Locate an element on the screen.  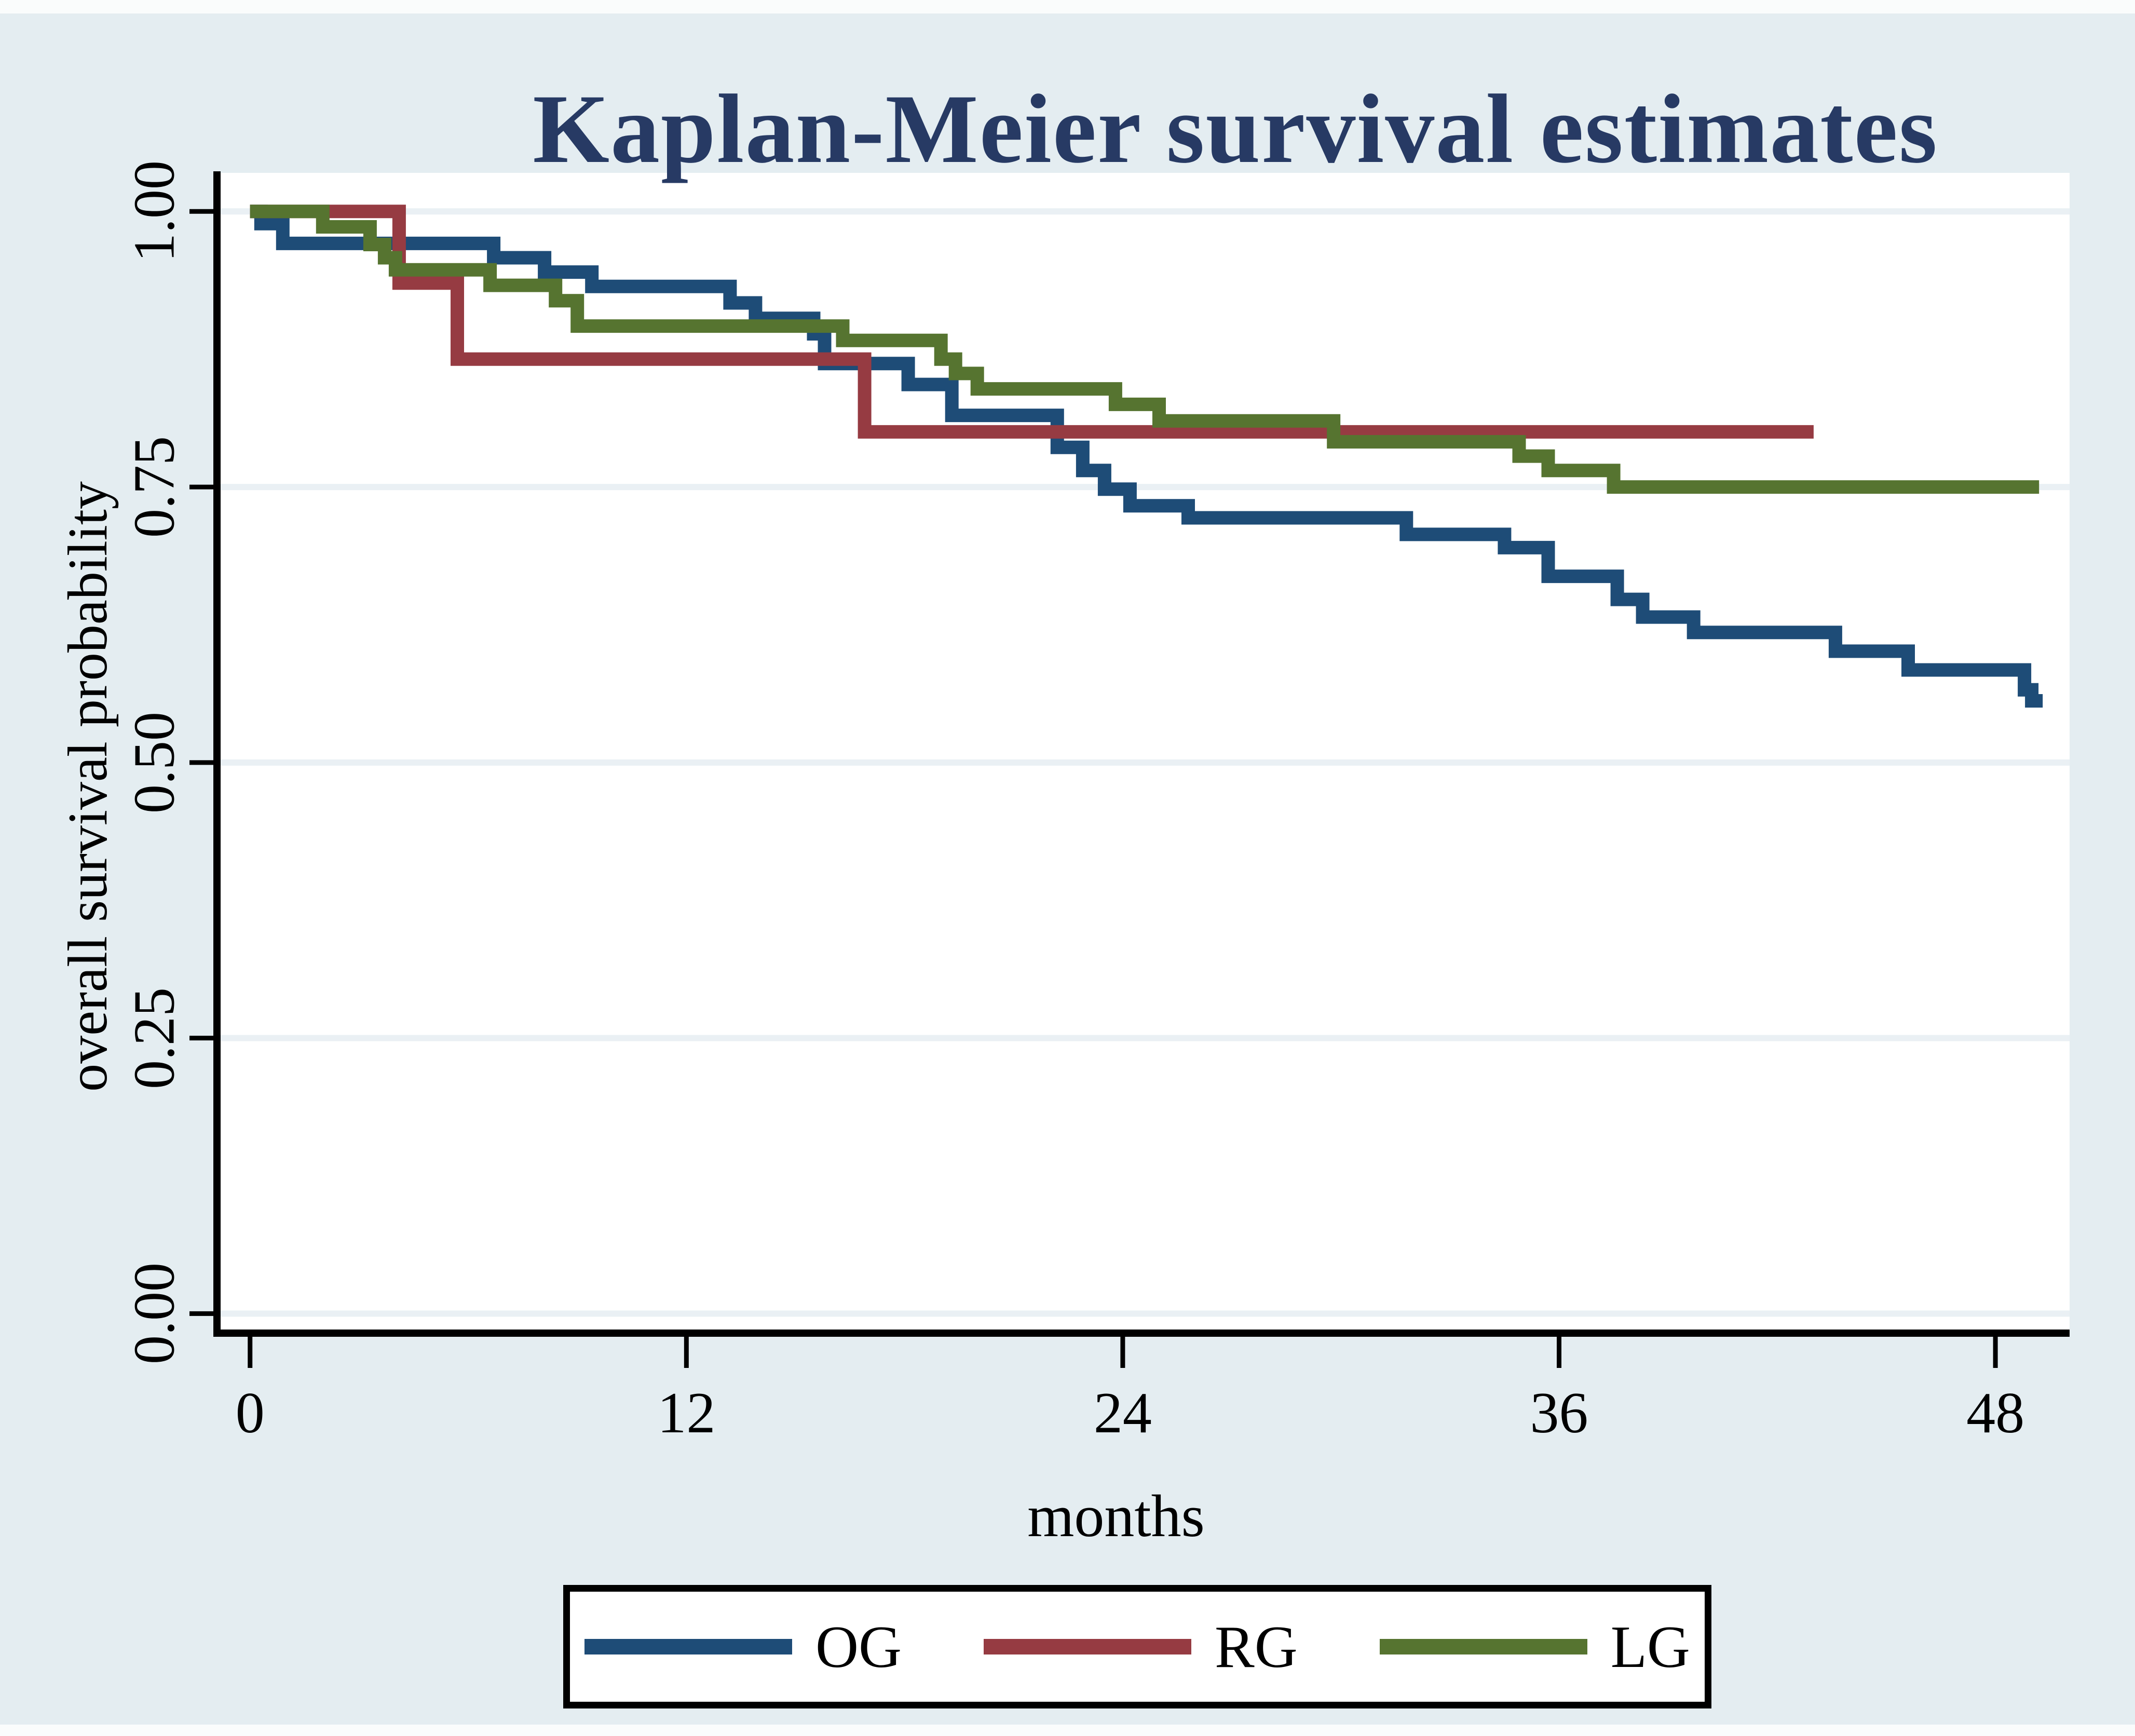
figure-margin-top is located at coordinates (1067, 7).